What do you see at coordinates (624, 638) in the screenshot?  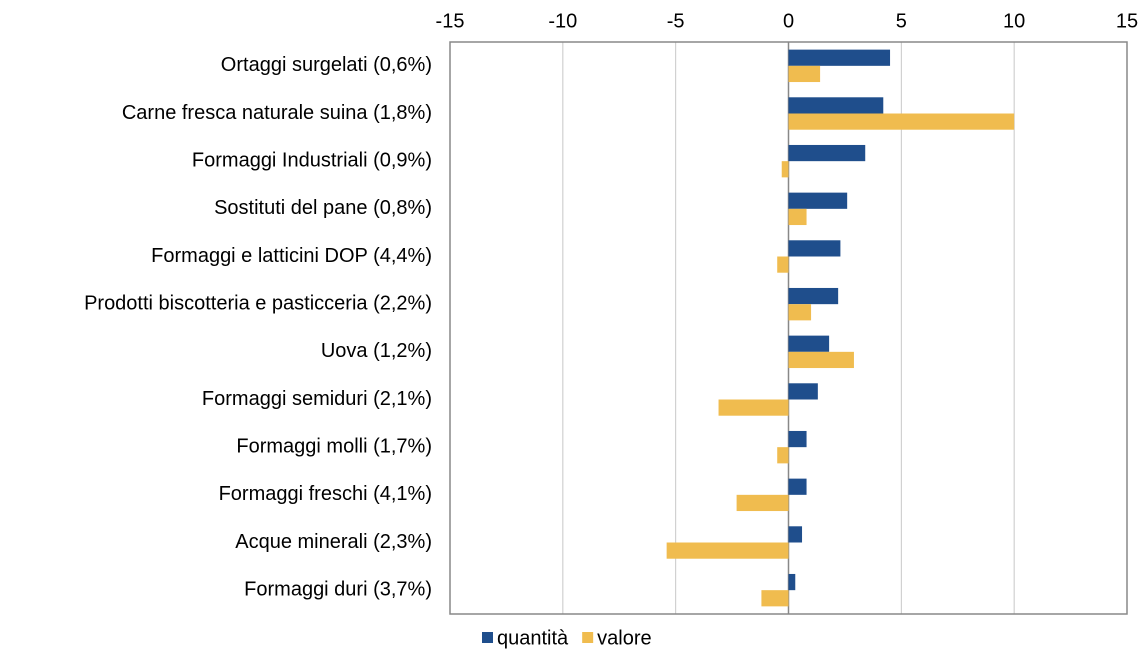 I see `legend-label: valore` at bounding box center [624, 638].